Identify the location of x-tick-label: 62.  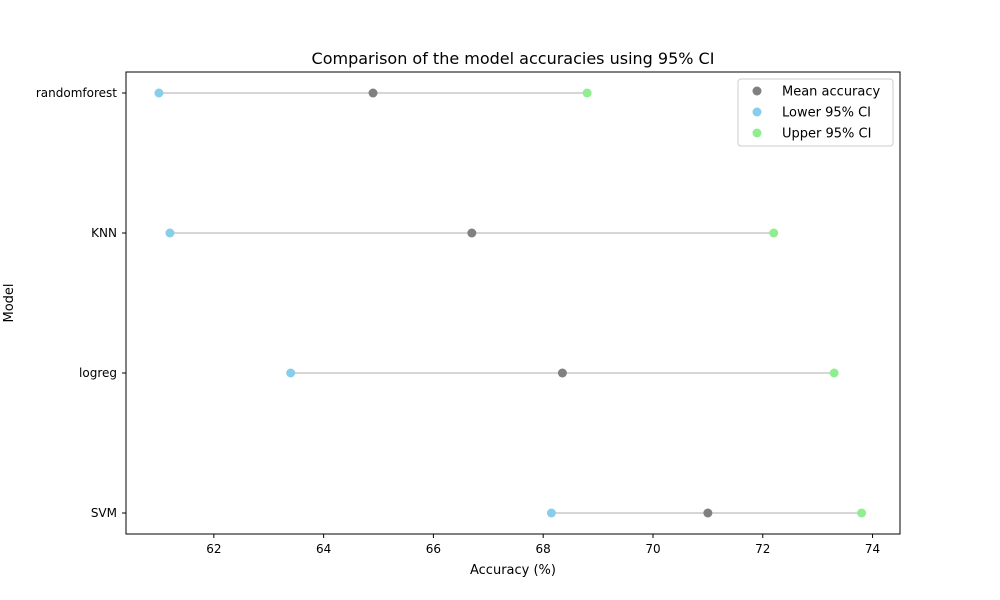
(213, 549).